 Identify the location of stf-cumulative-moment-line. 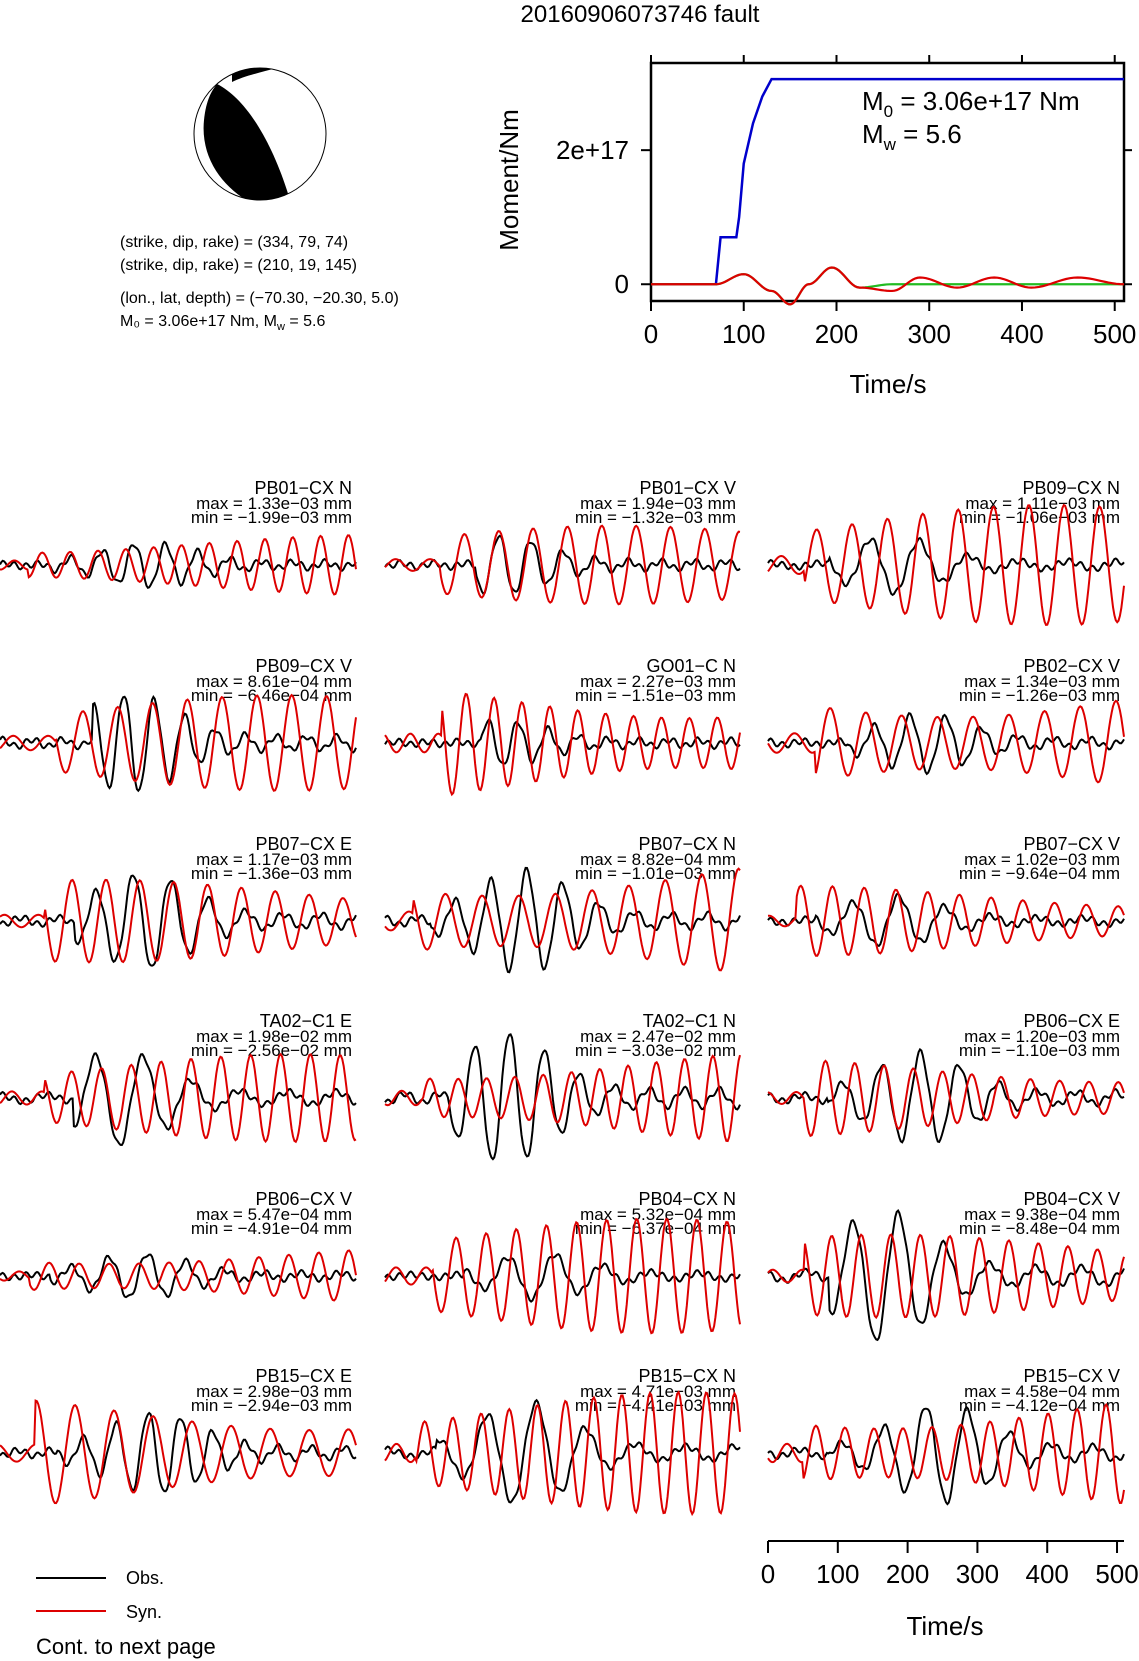
(887, 181).